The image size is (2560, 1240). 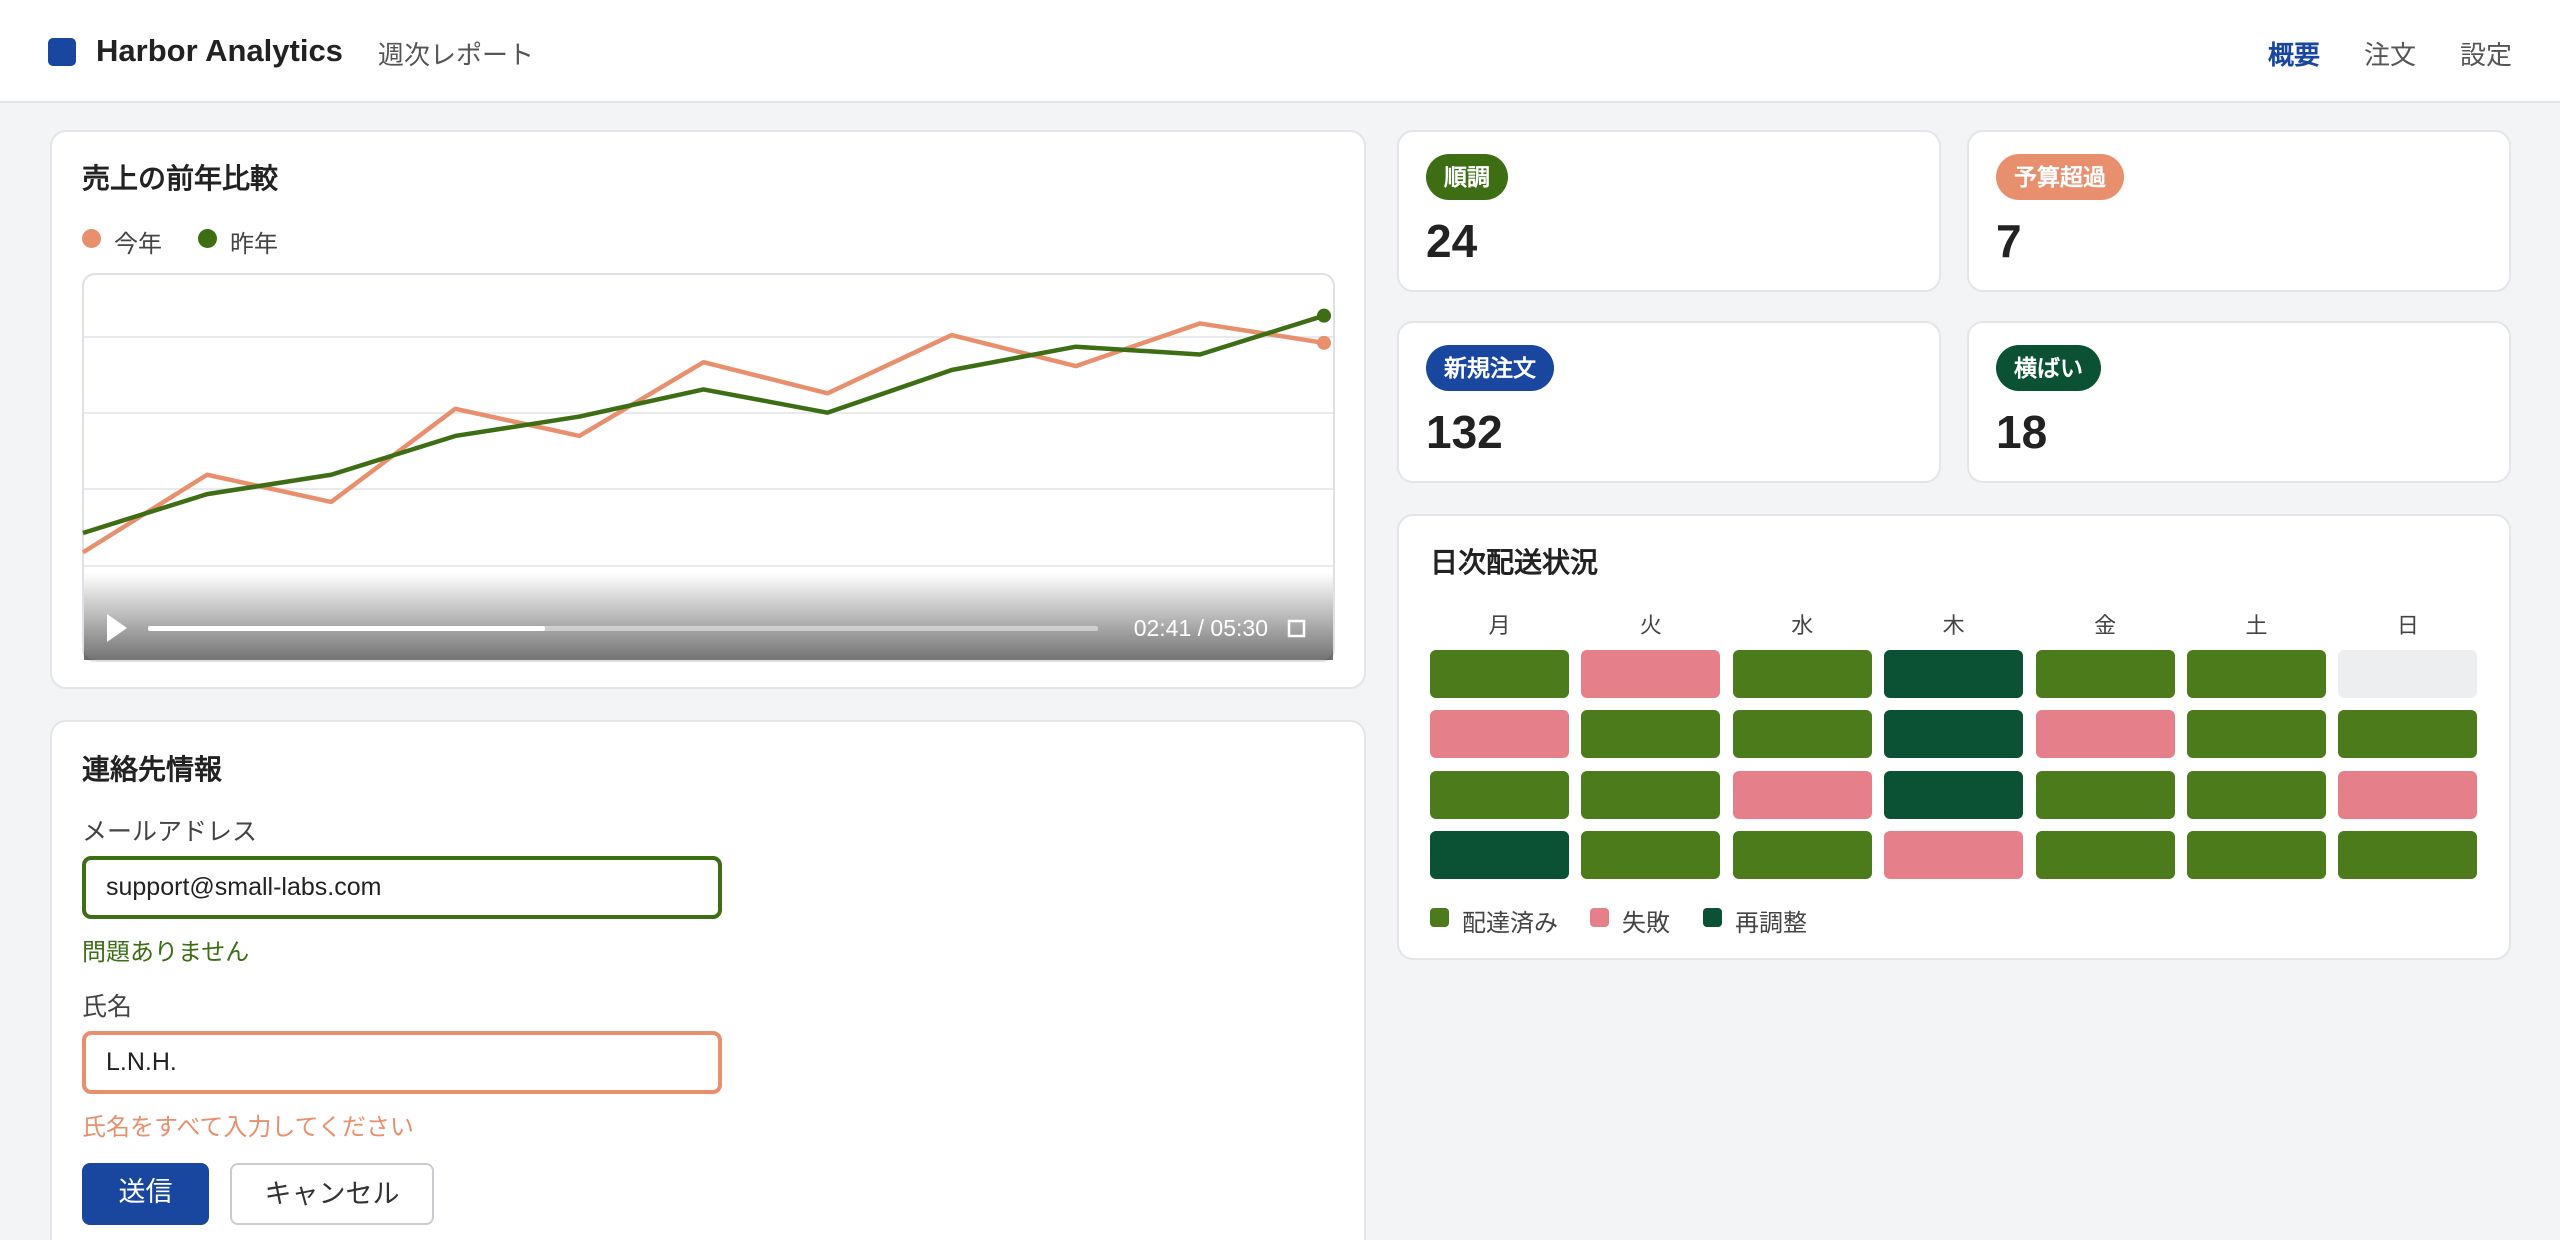 I want to click on header: Harbor Analytics 週次レポート, so click(x=1280, y=51).